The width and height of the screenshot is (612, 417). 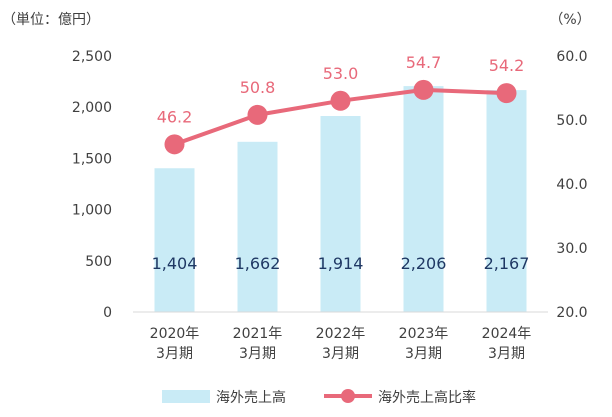 What do you see at coordinates (92, 108) in the screenshot?
I see `left-tick-label: 2,000` at bounding box center [92, 108].